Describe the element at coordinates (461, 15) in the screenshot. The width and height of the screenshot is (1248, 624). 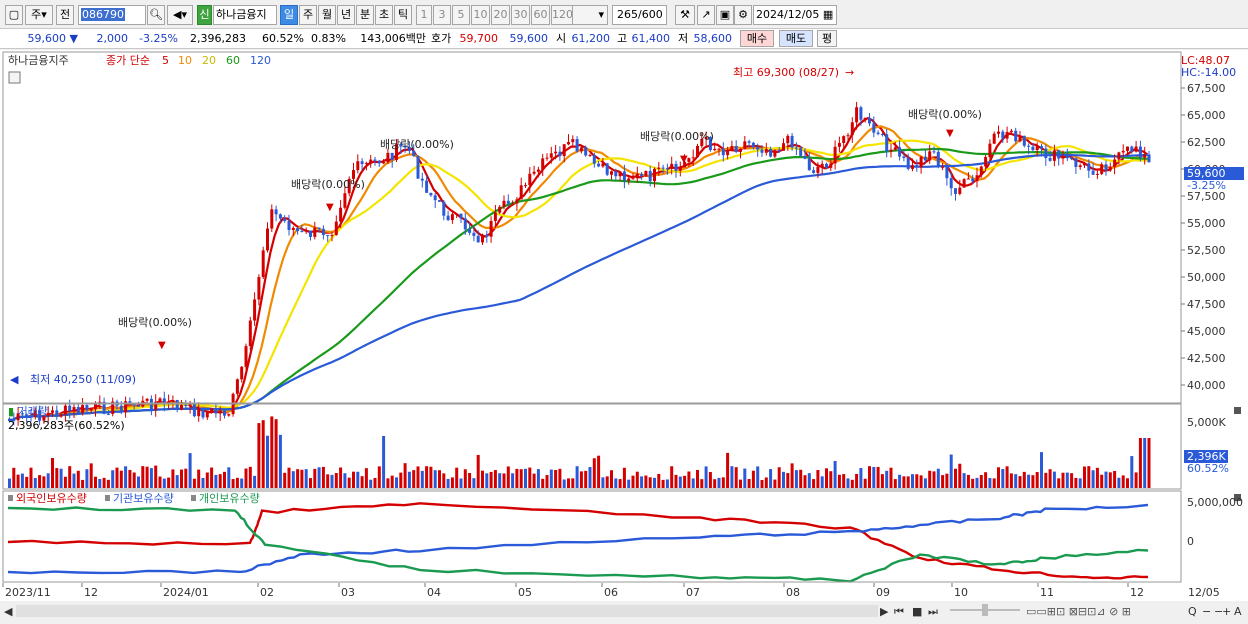
I see `interval-button-2: 5` at that location.